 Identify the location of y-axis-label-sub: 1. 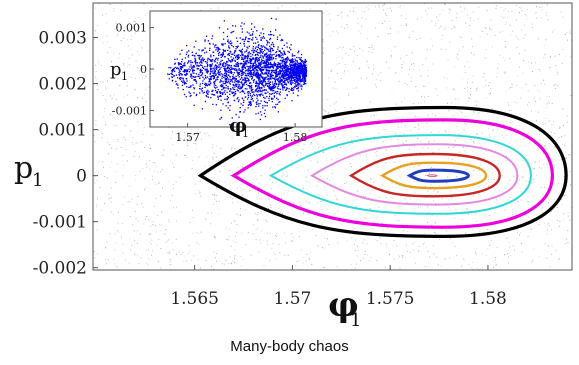
(37, 180).